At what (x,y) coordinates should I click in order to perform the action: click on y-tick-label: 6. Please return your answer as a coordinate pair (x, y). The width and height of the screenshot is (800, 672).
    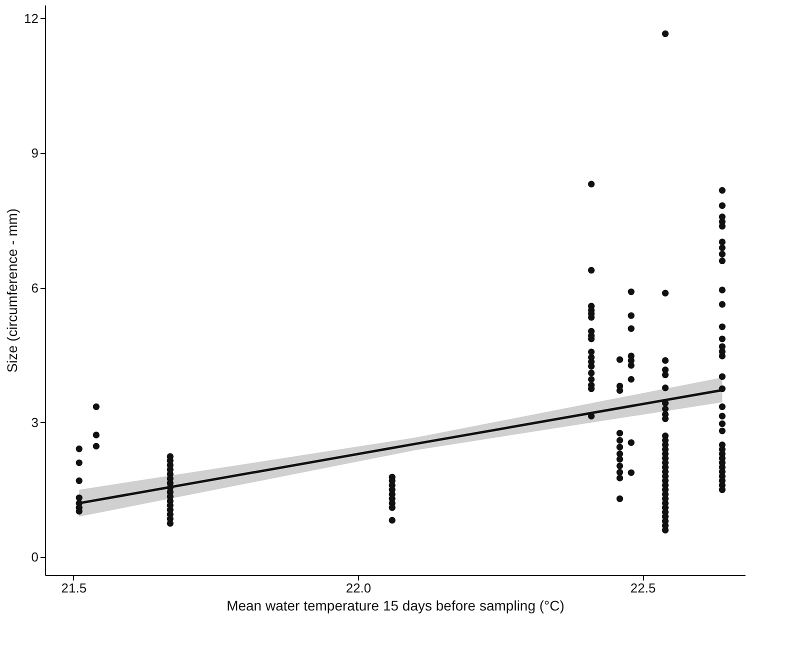
    Looking at the image, I should click on (34, 288).